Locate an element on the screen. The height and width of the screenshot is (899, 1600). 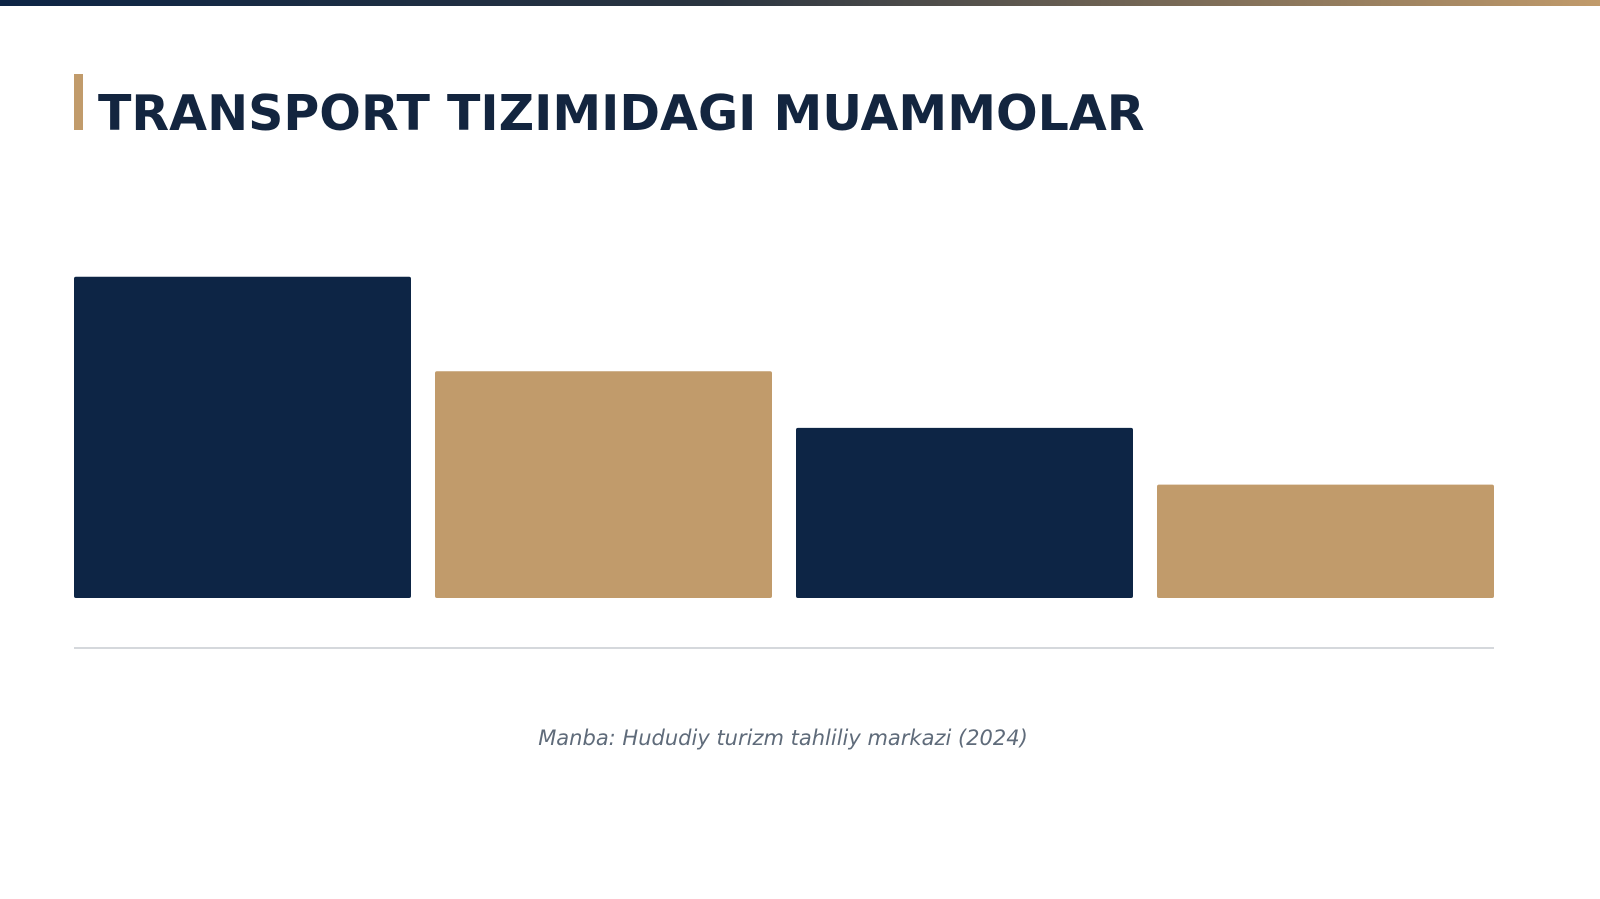
chart-title: TRANSPORT TIZIMIDAGI MUAMMOLAR is located at coordinates (621, 113).